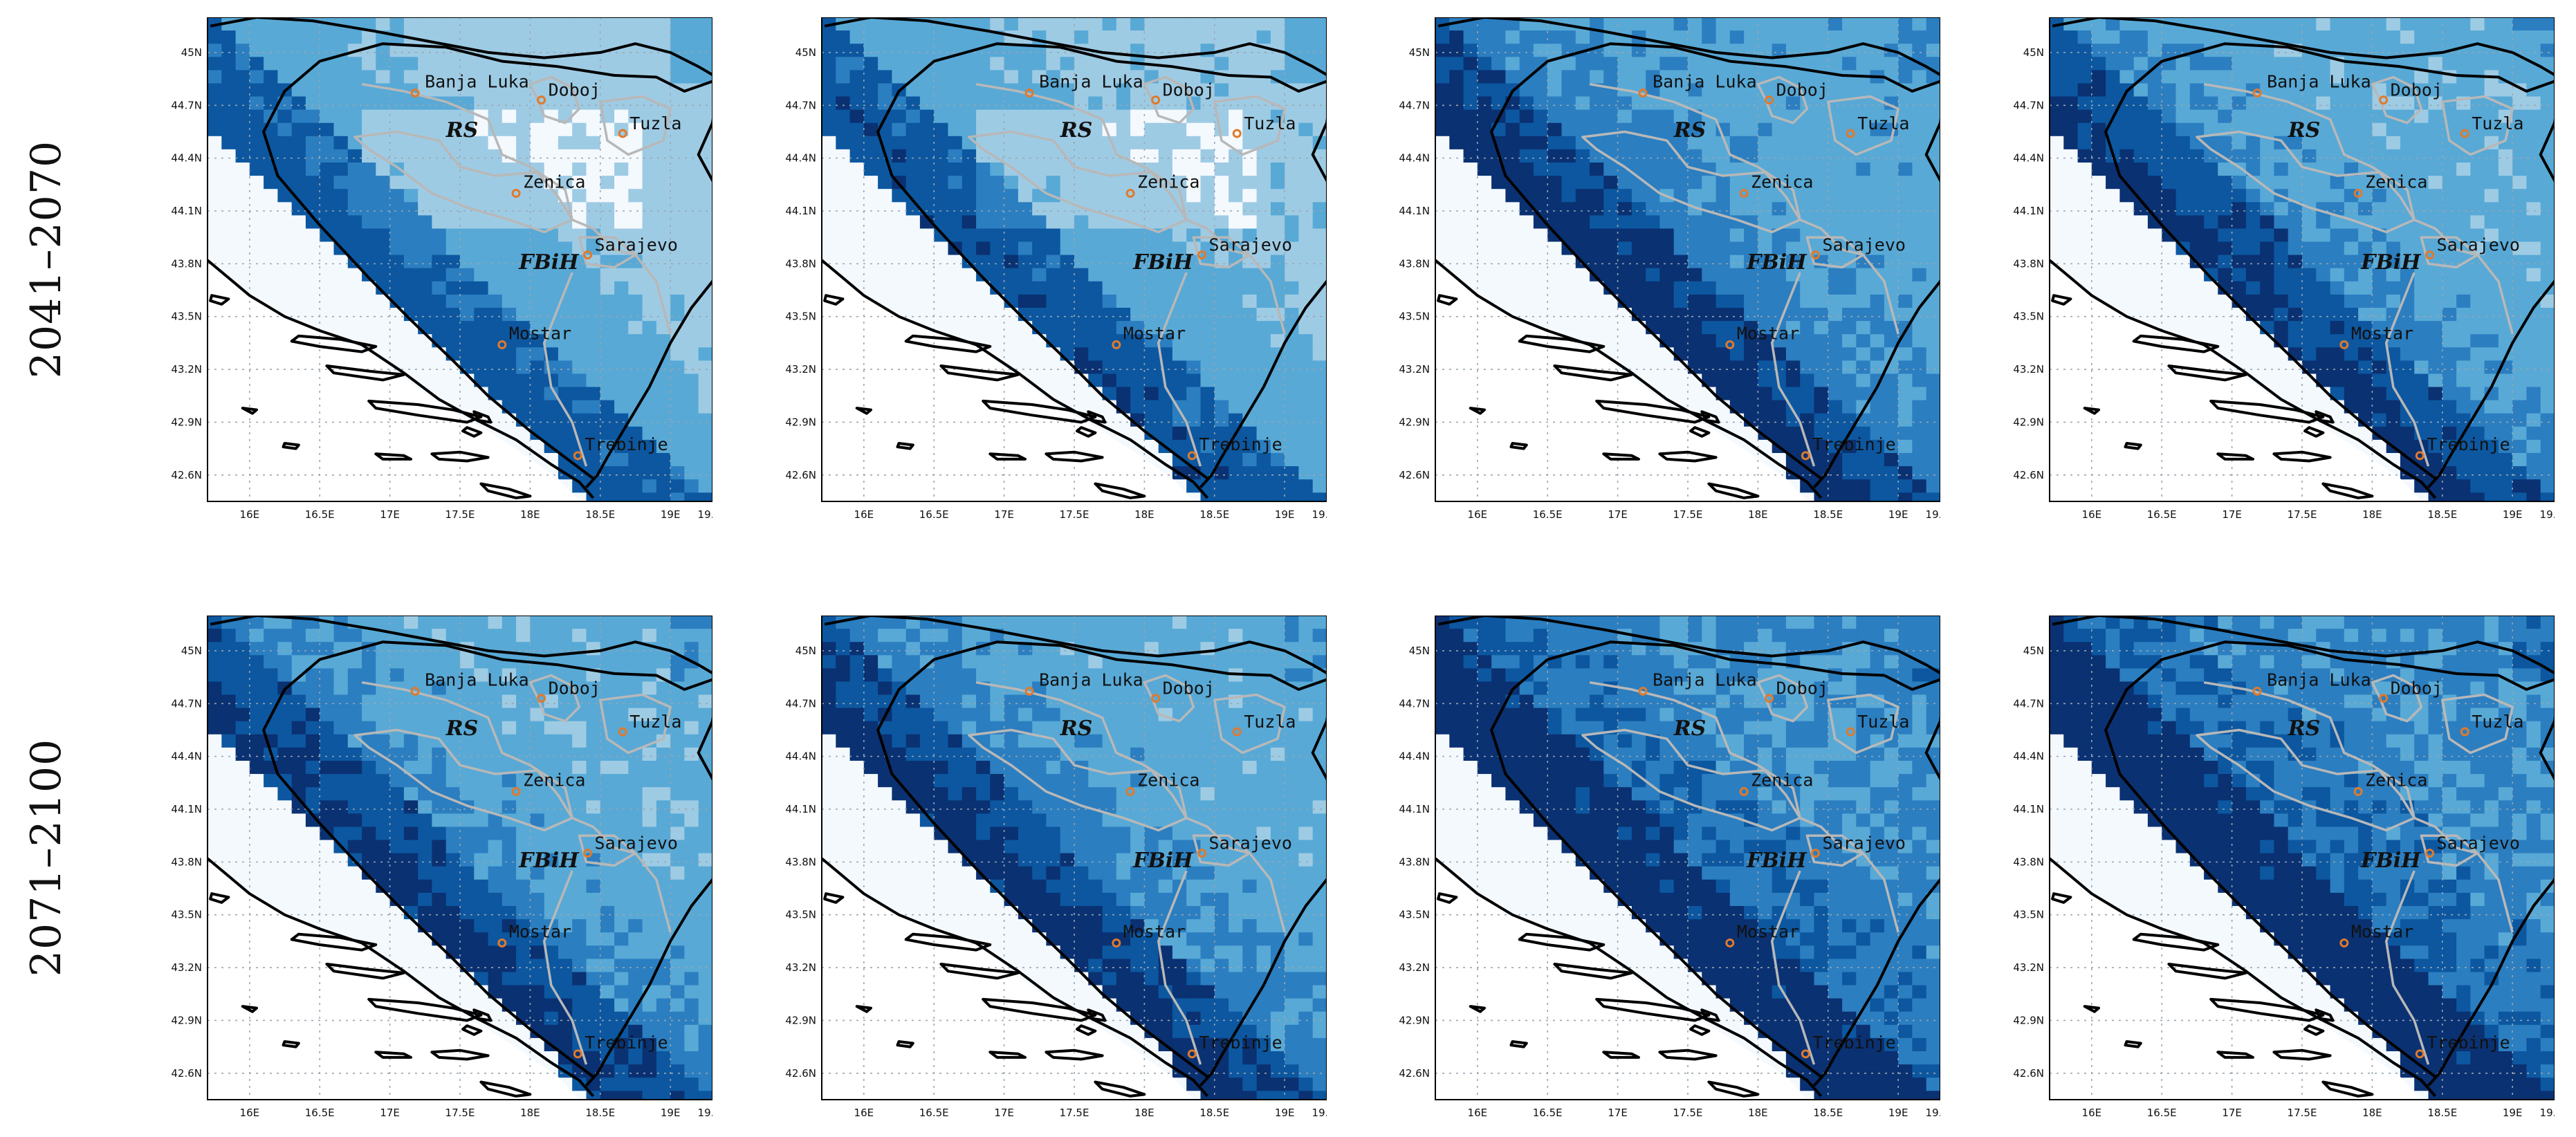  Describe the element at coordinates (800, 703) in the screenshot. I see `lat-tick-label: 44.7N` at that location.